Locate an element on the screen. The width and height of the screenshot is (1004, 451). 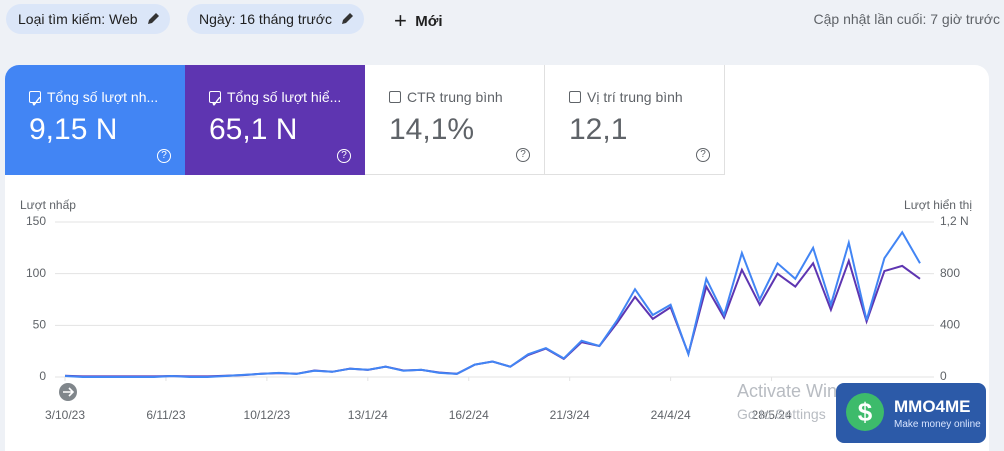
metric-value: 65,1 N is located at coordinates (253, 129).